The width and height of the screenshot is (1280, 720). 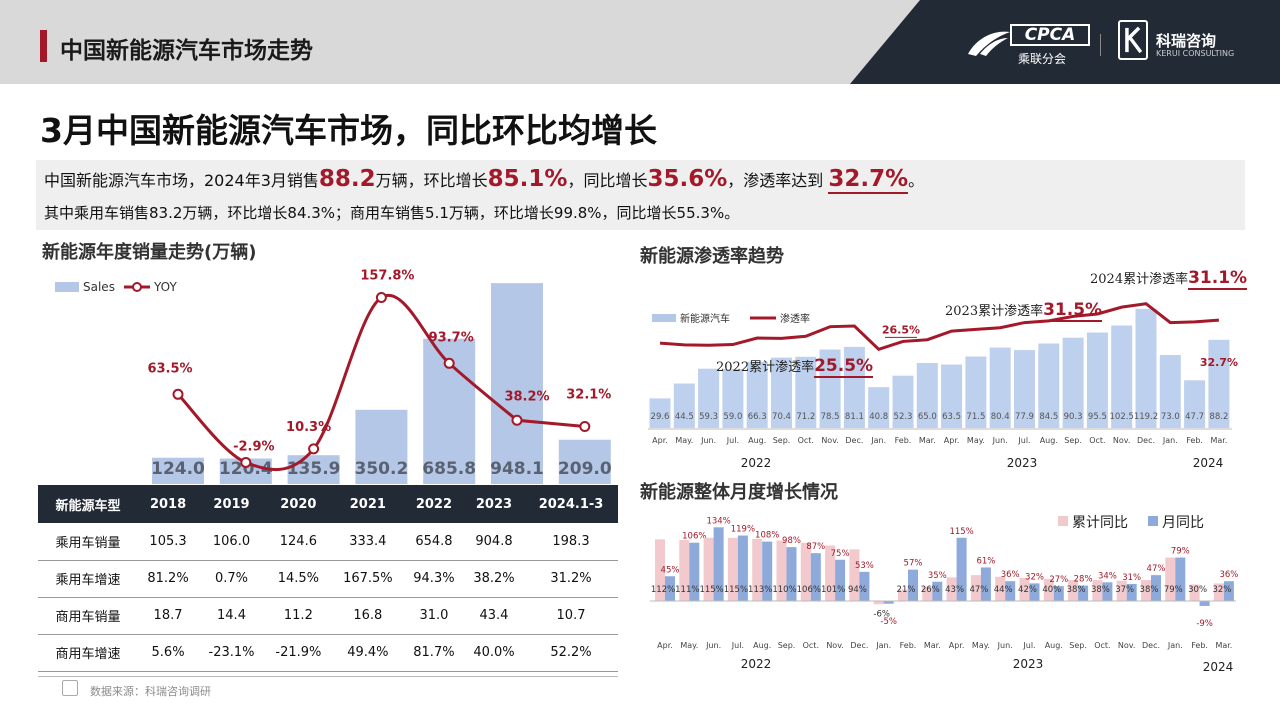 I want to click on yoy-line, so click(x=380, y=382).